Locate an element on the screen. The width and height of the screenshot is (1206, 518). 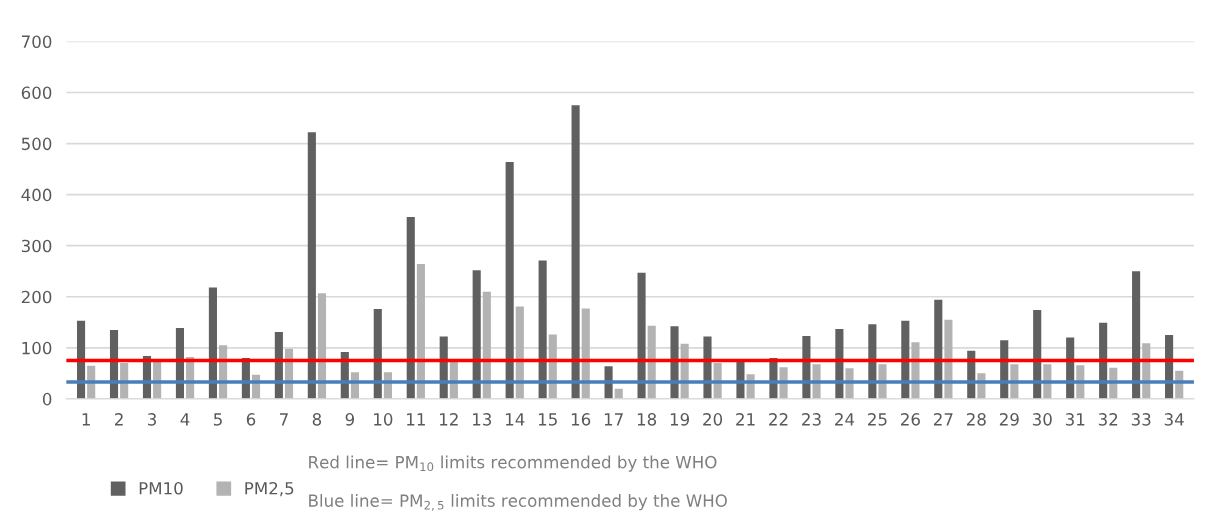
x-tick-label: 5 is located at coordinates (217, 419).